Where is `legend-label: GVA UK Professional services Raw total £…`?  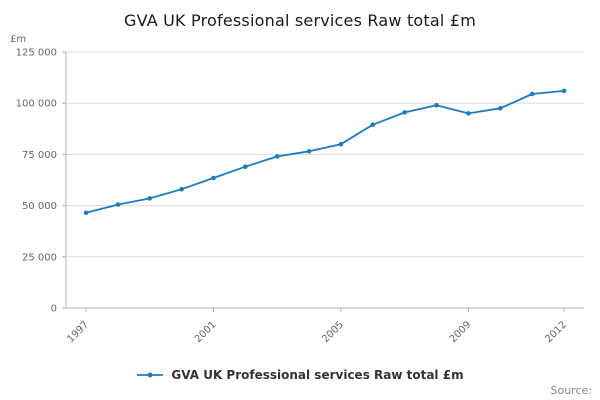 legend-label: GVA UK Professional services Raw total £… is located at coordinates (317, 375).